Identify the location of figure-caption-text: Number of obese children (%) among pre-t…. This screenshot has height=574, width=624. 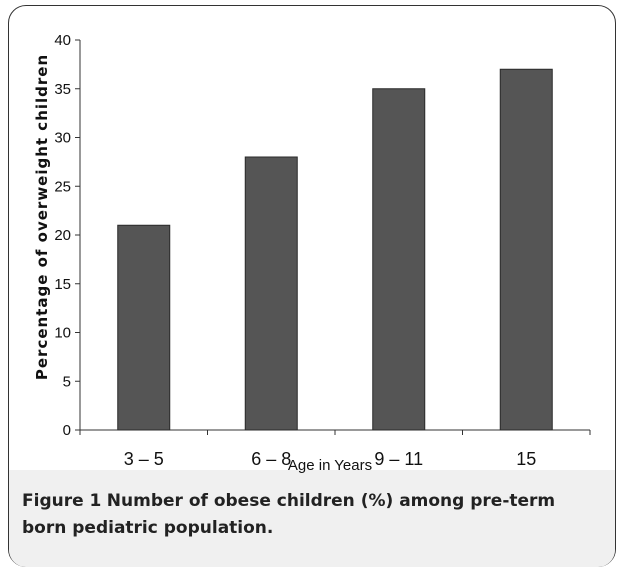
(289, 514).